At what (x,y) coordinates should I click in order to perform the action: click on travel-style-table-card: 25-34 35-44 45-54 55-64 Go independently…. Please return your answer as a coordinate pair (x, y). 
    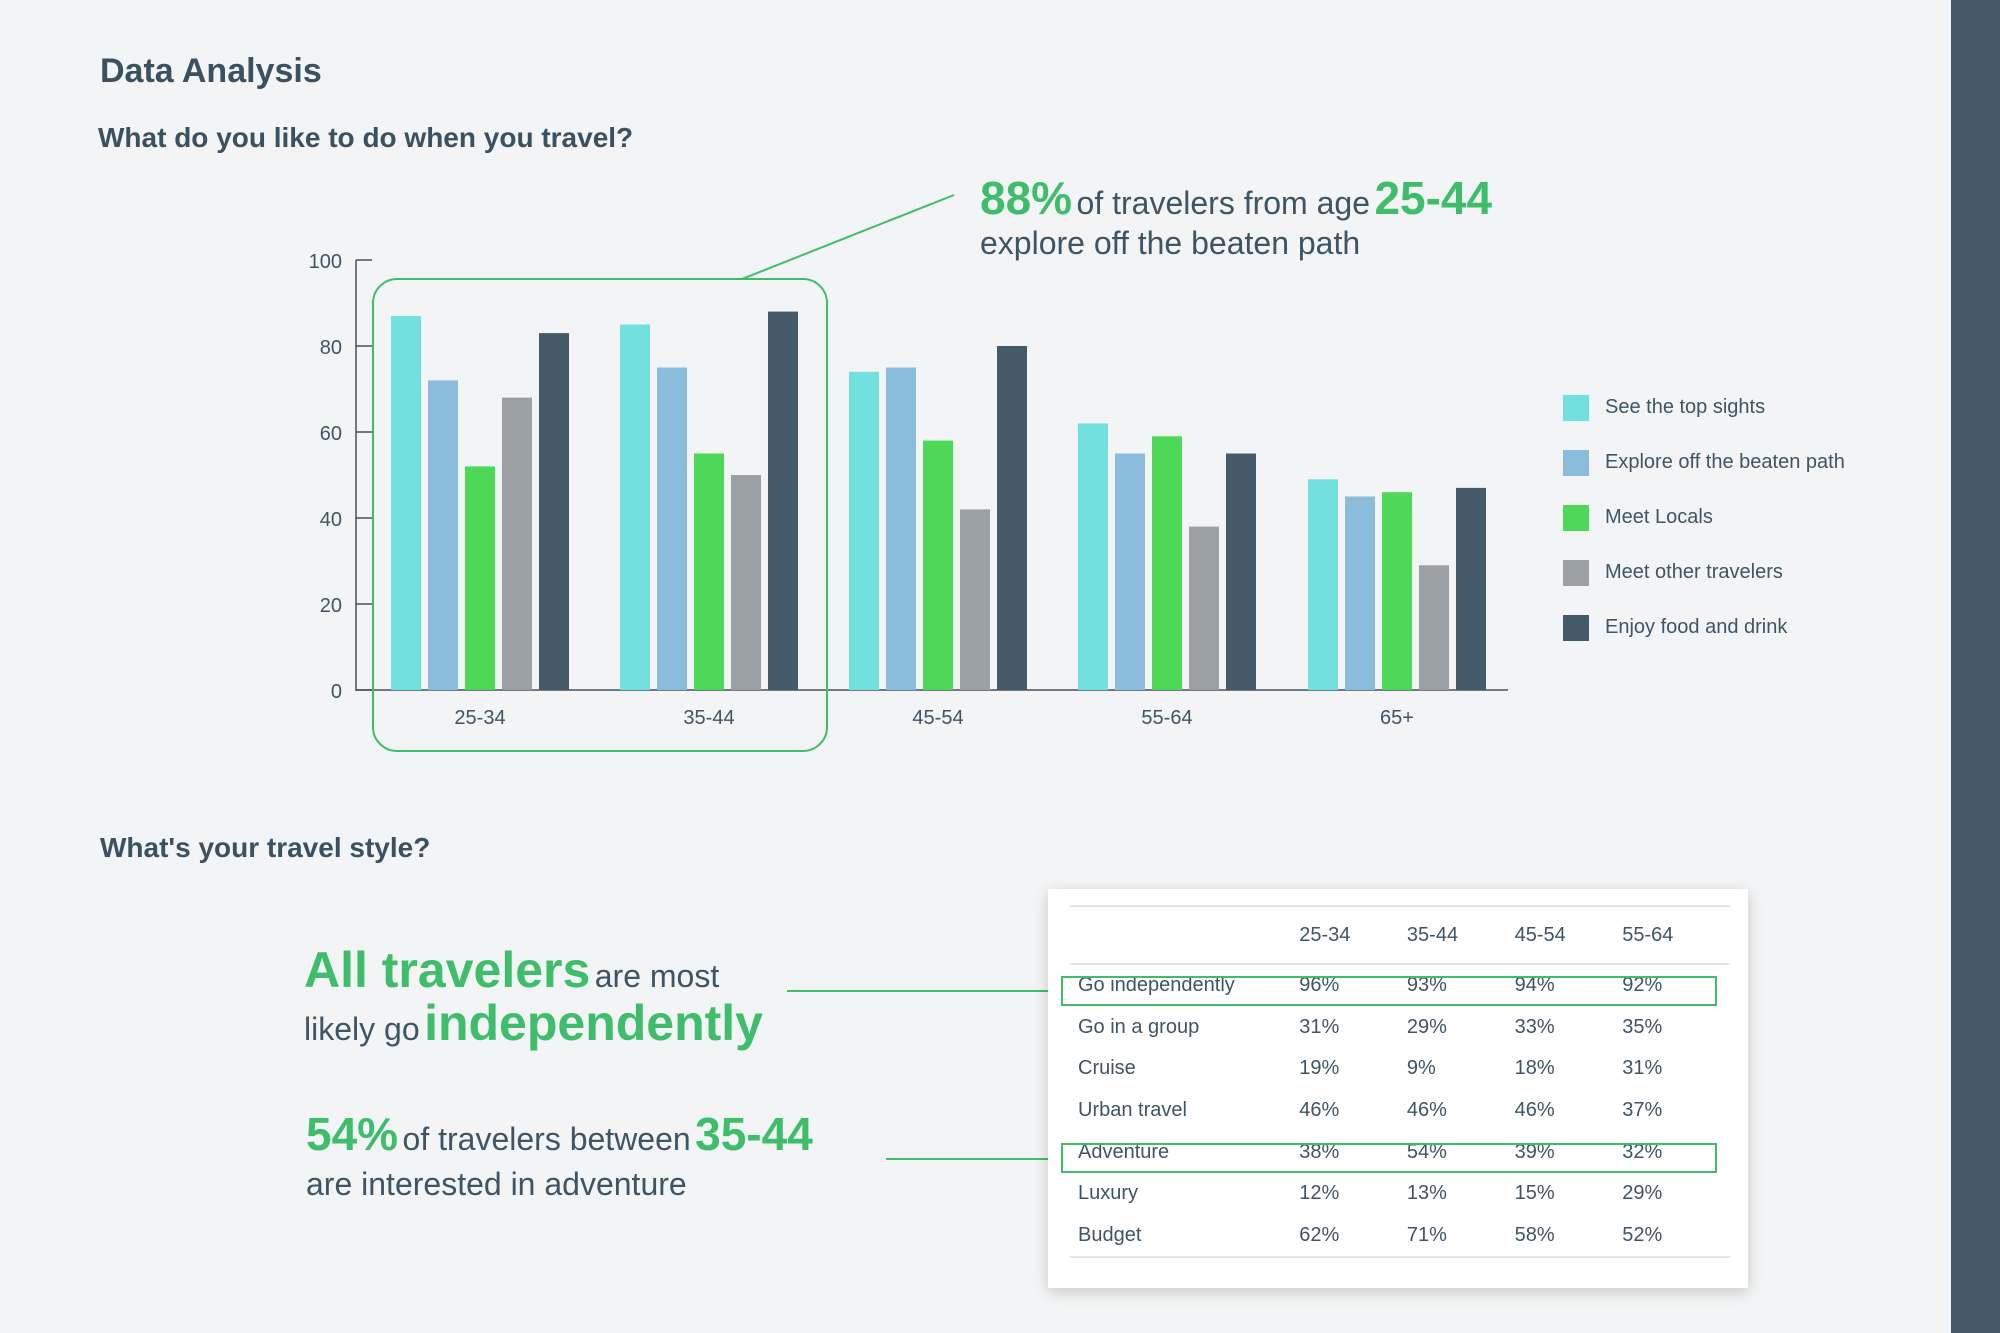
    Looking at the image, I should click on (1398, 1088).